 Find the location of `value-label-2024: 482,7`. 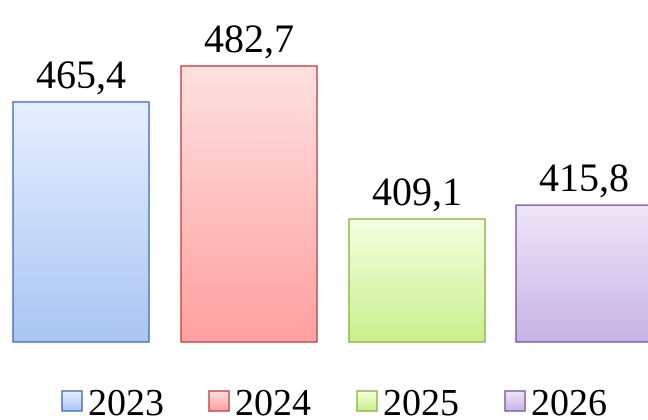

value-label-2024: 482,7 is located at coordinates (249, 38).